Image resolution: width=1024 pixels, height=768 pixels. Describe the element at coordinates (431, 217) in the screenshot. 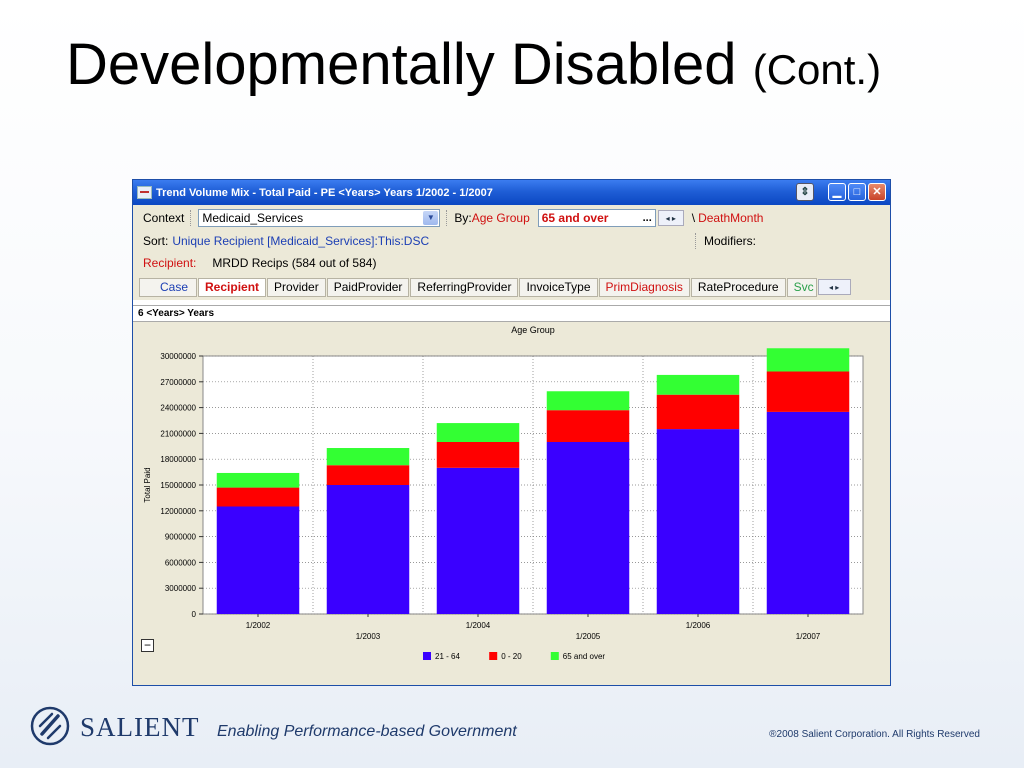

I see `chevron-down-icon: ▼` at that location.